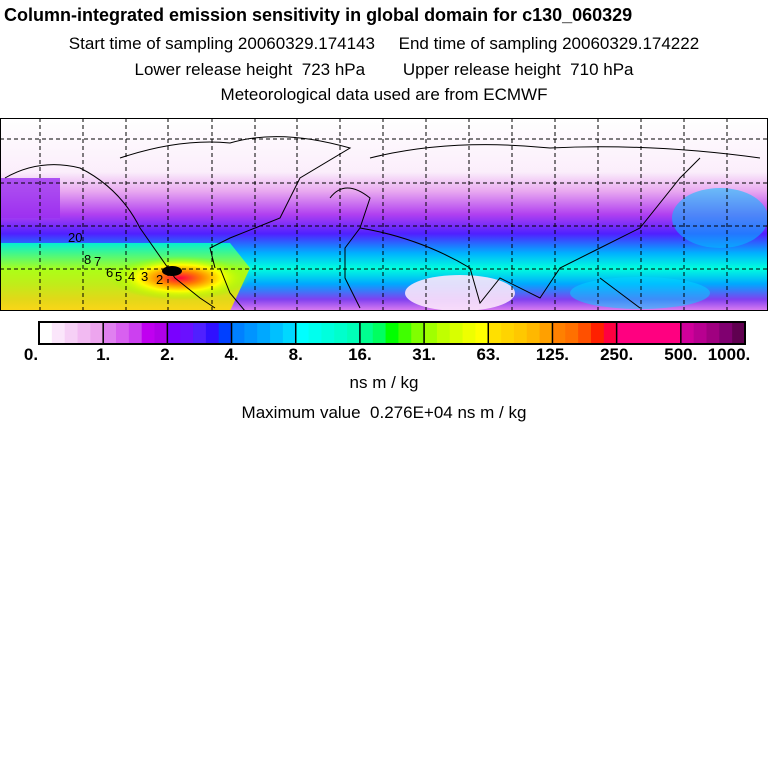 Image resolution: width=768 pixels, height=768 pixels. I want to click on traj-label: 3, so click(144, 276).